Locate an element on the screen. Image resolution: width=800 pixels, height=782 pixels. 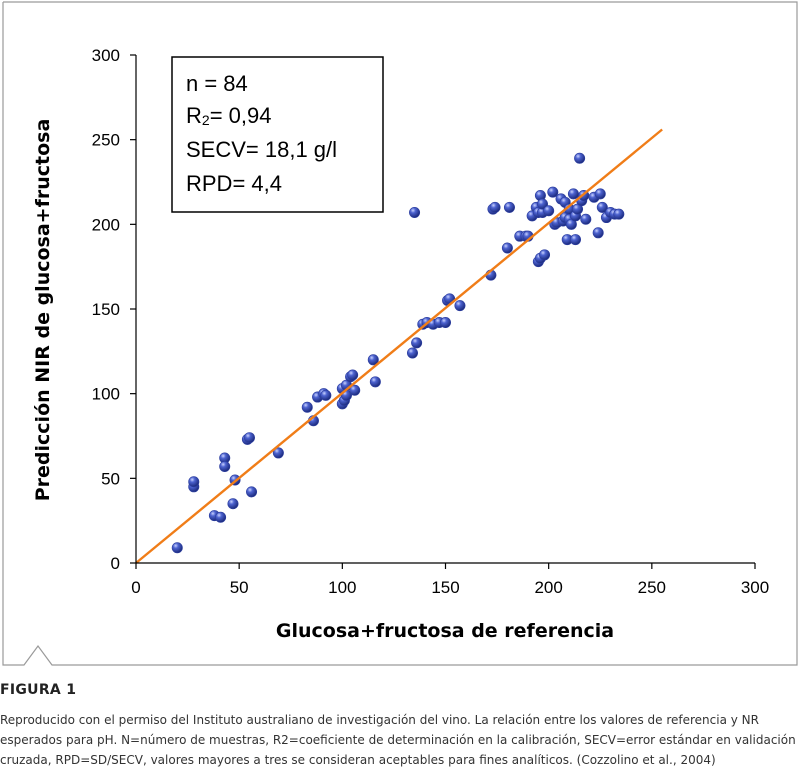
x-tick-label: 150 is located at coordinates (445, 587).